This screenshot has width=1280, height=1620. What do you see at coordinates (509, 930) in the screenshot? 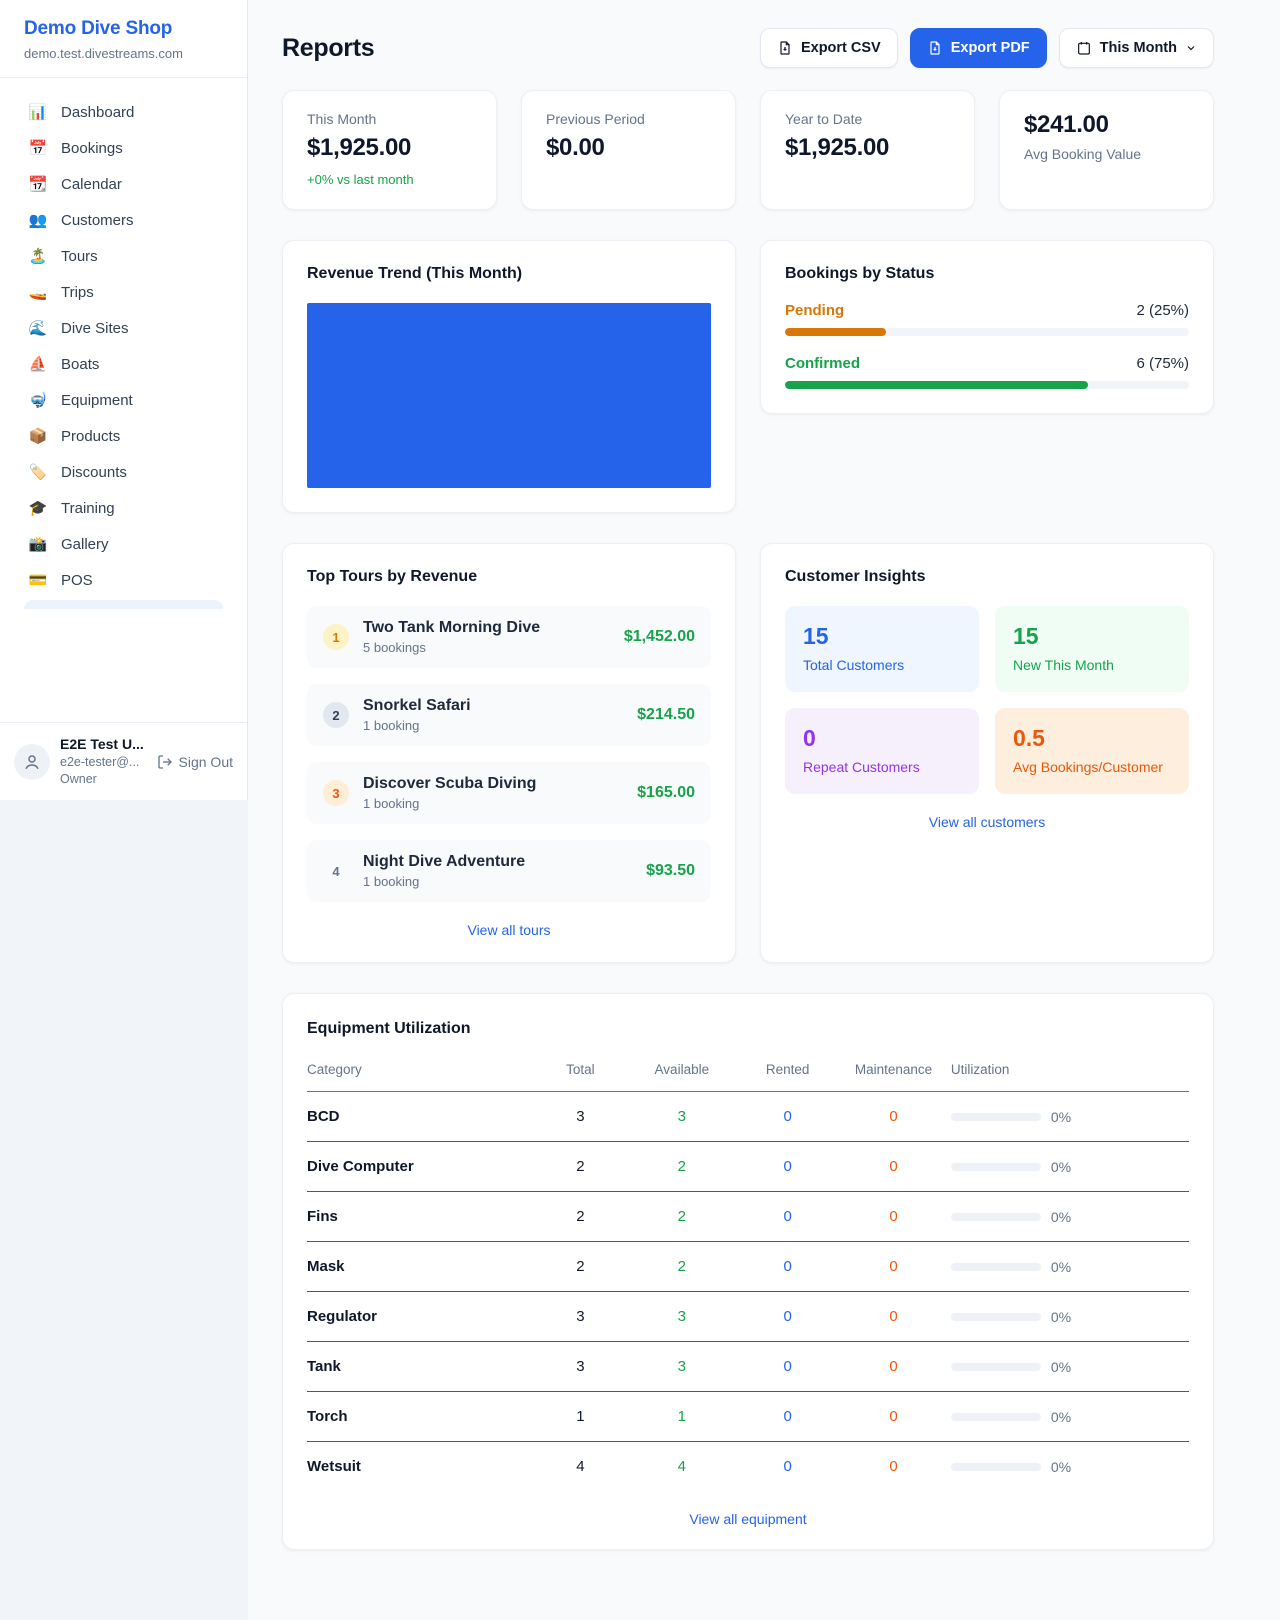
I see `view-all-tours-link: View all tours` at bounding box center [509, 930].